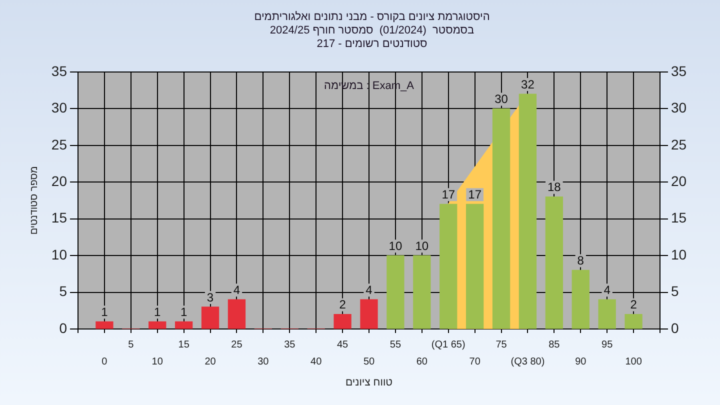  What do you see at coordinates (59, 70) in the screenshot?
I see `y-tick-label: 35` at bounding box center [59, 70].